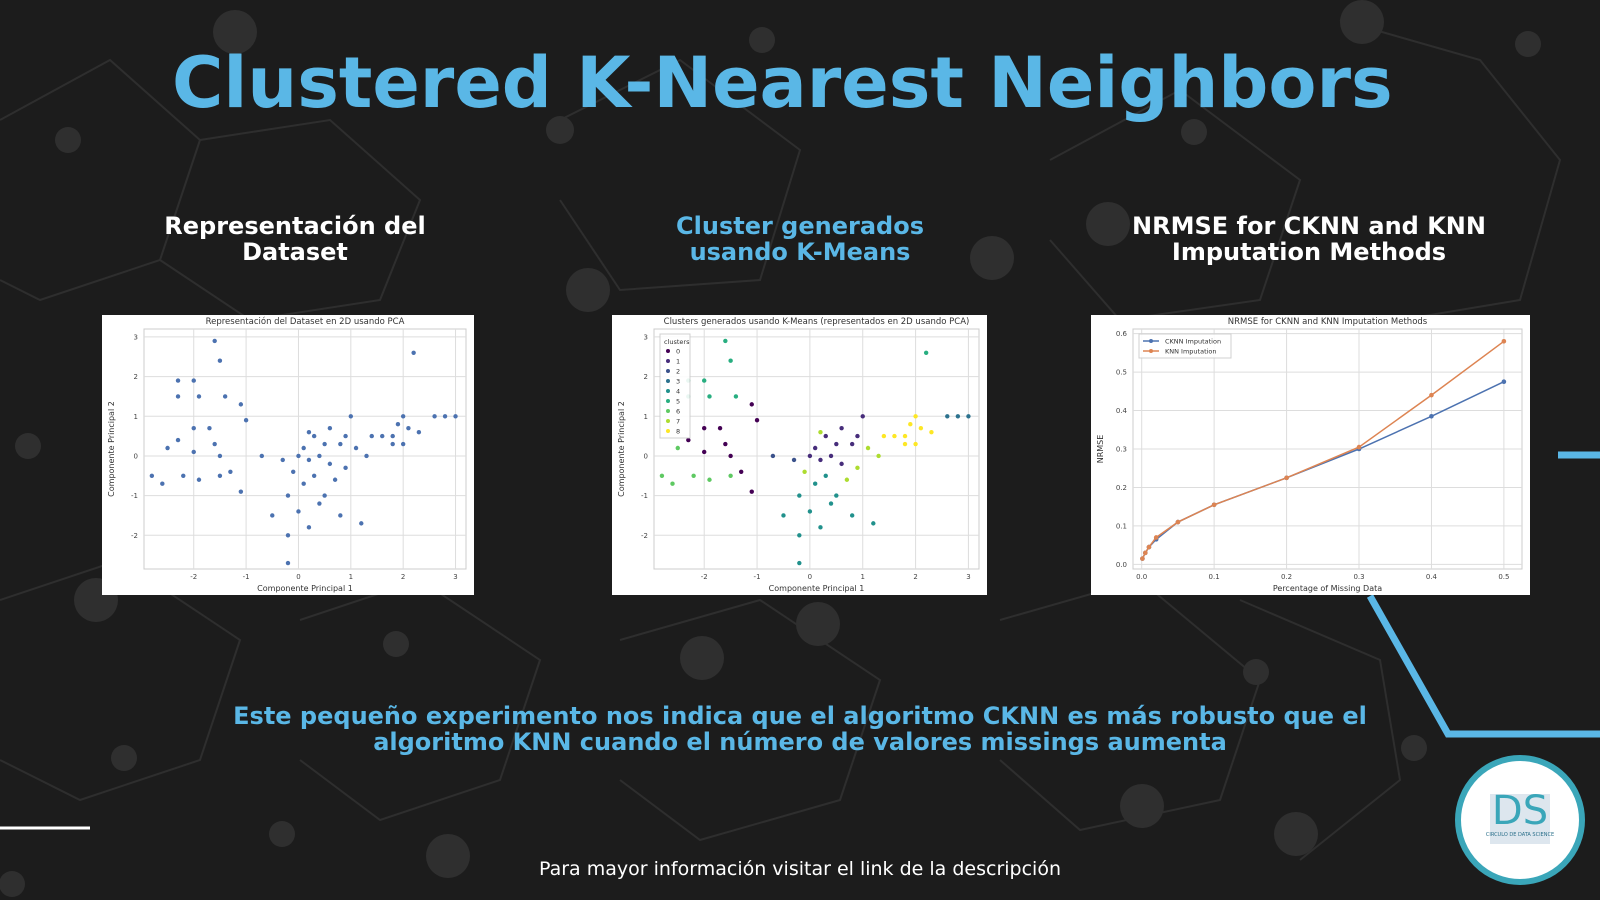  I want to click on series-line, so click(1323, 449).